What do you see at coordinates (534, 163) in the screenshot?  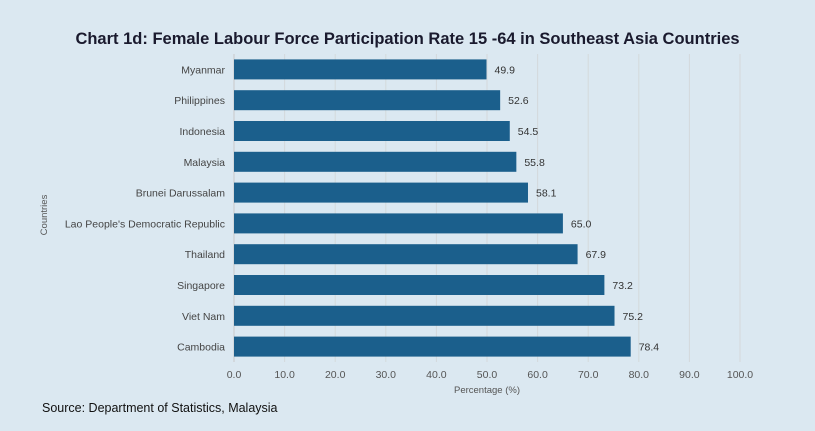 I see `data-label: 55.8` at bounding box center [534, 163].